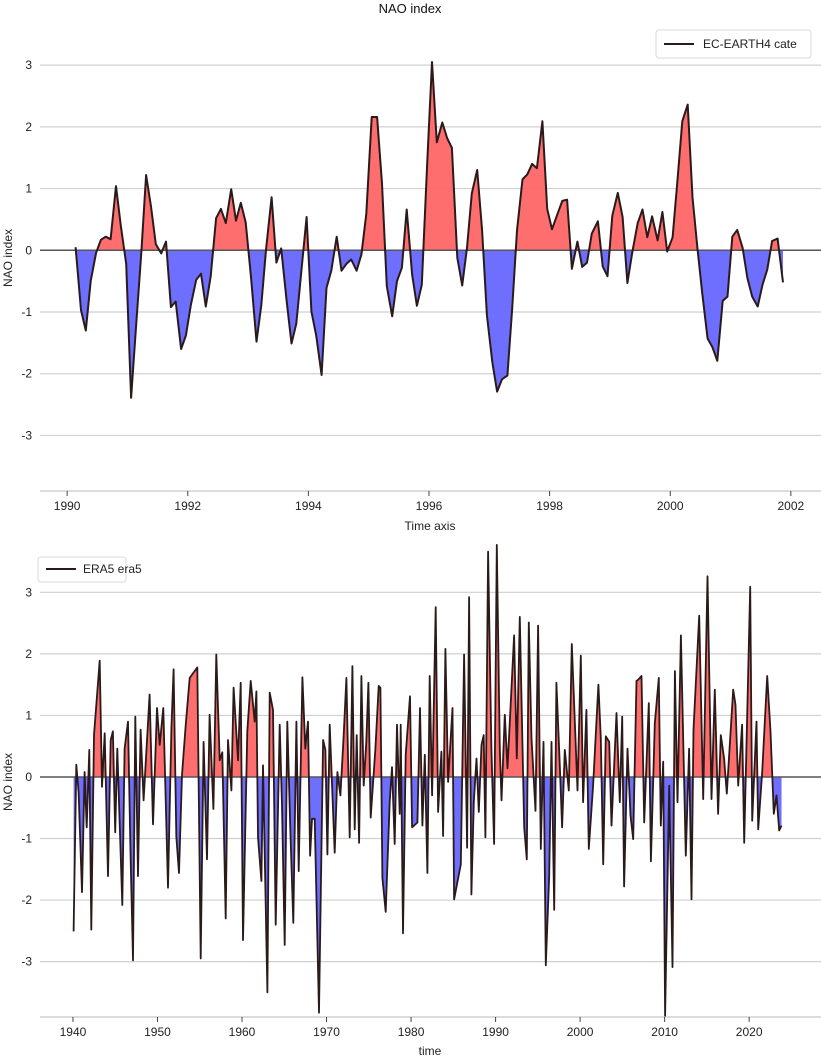 The width and height of the screenshot is (821, 1058). I want to click on y-axis-label-bottom: NAO index, so click(8, 782).